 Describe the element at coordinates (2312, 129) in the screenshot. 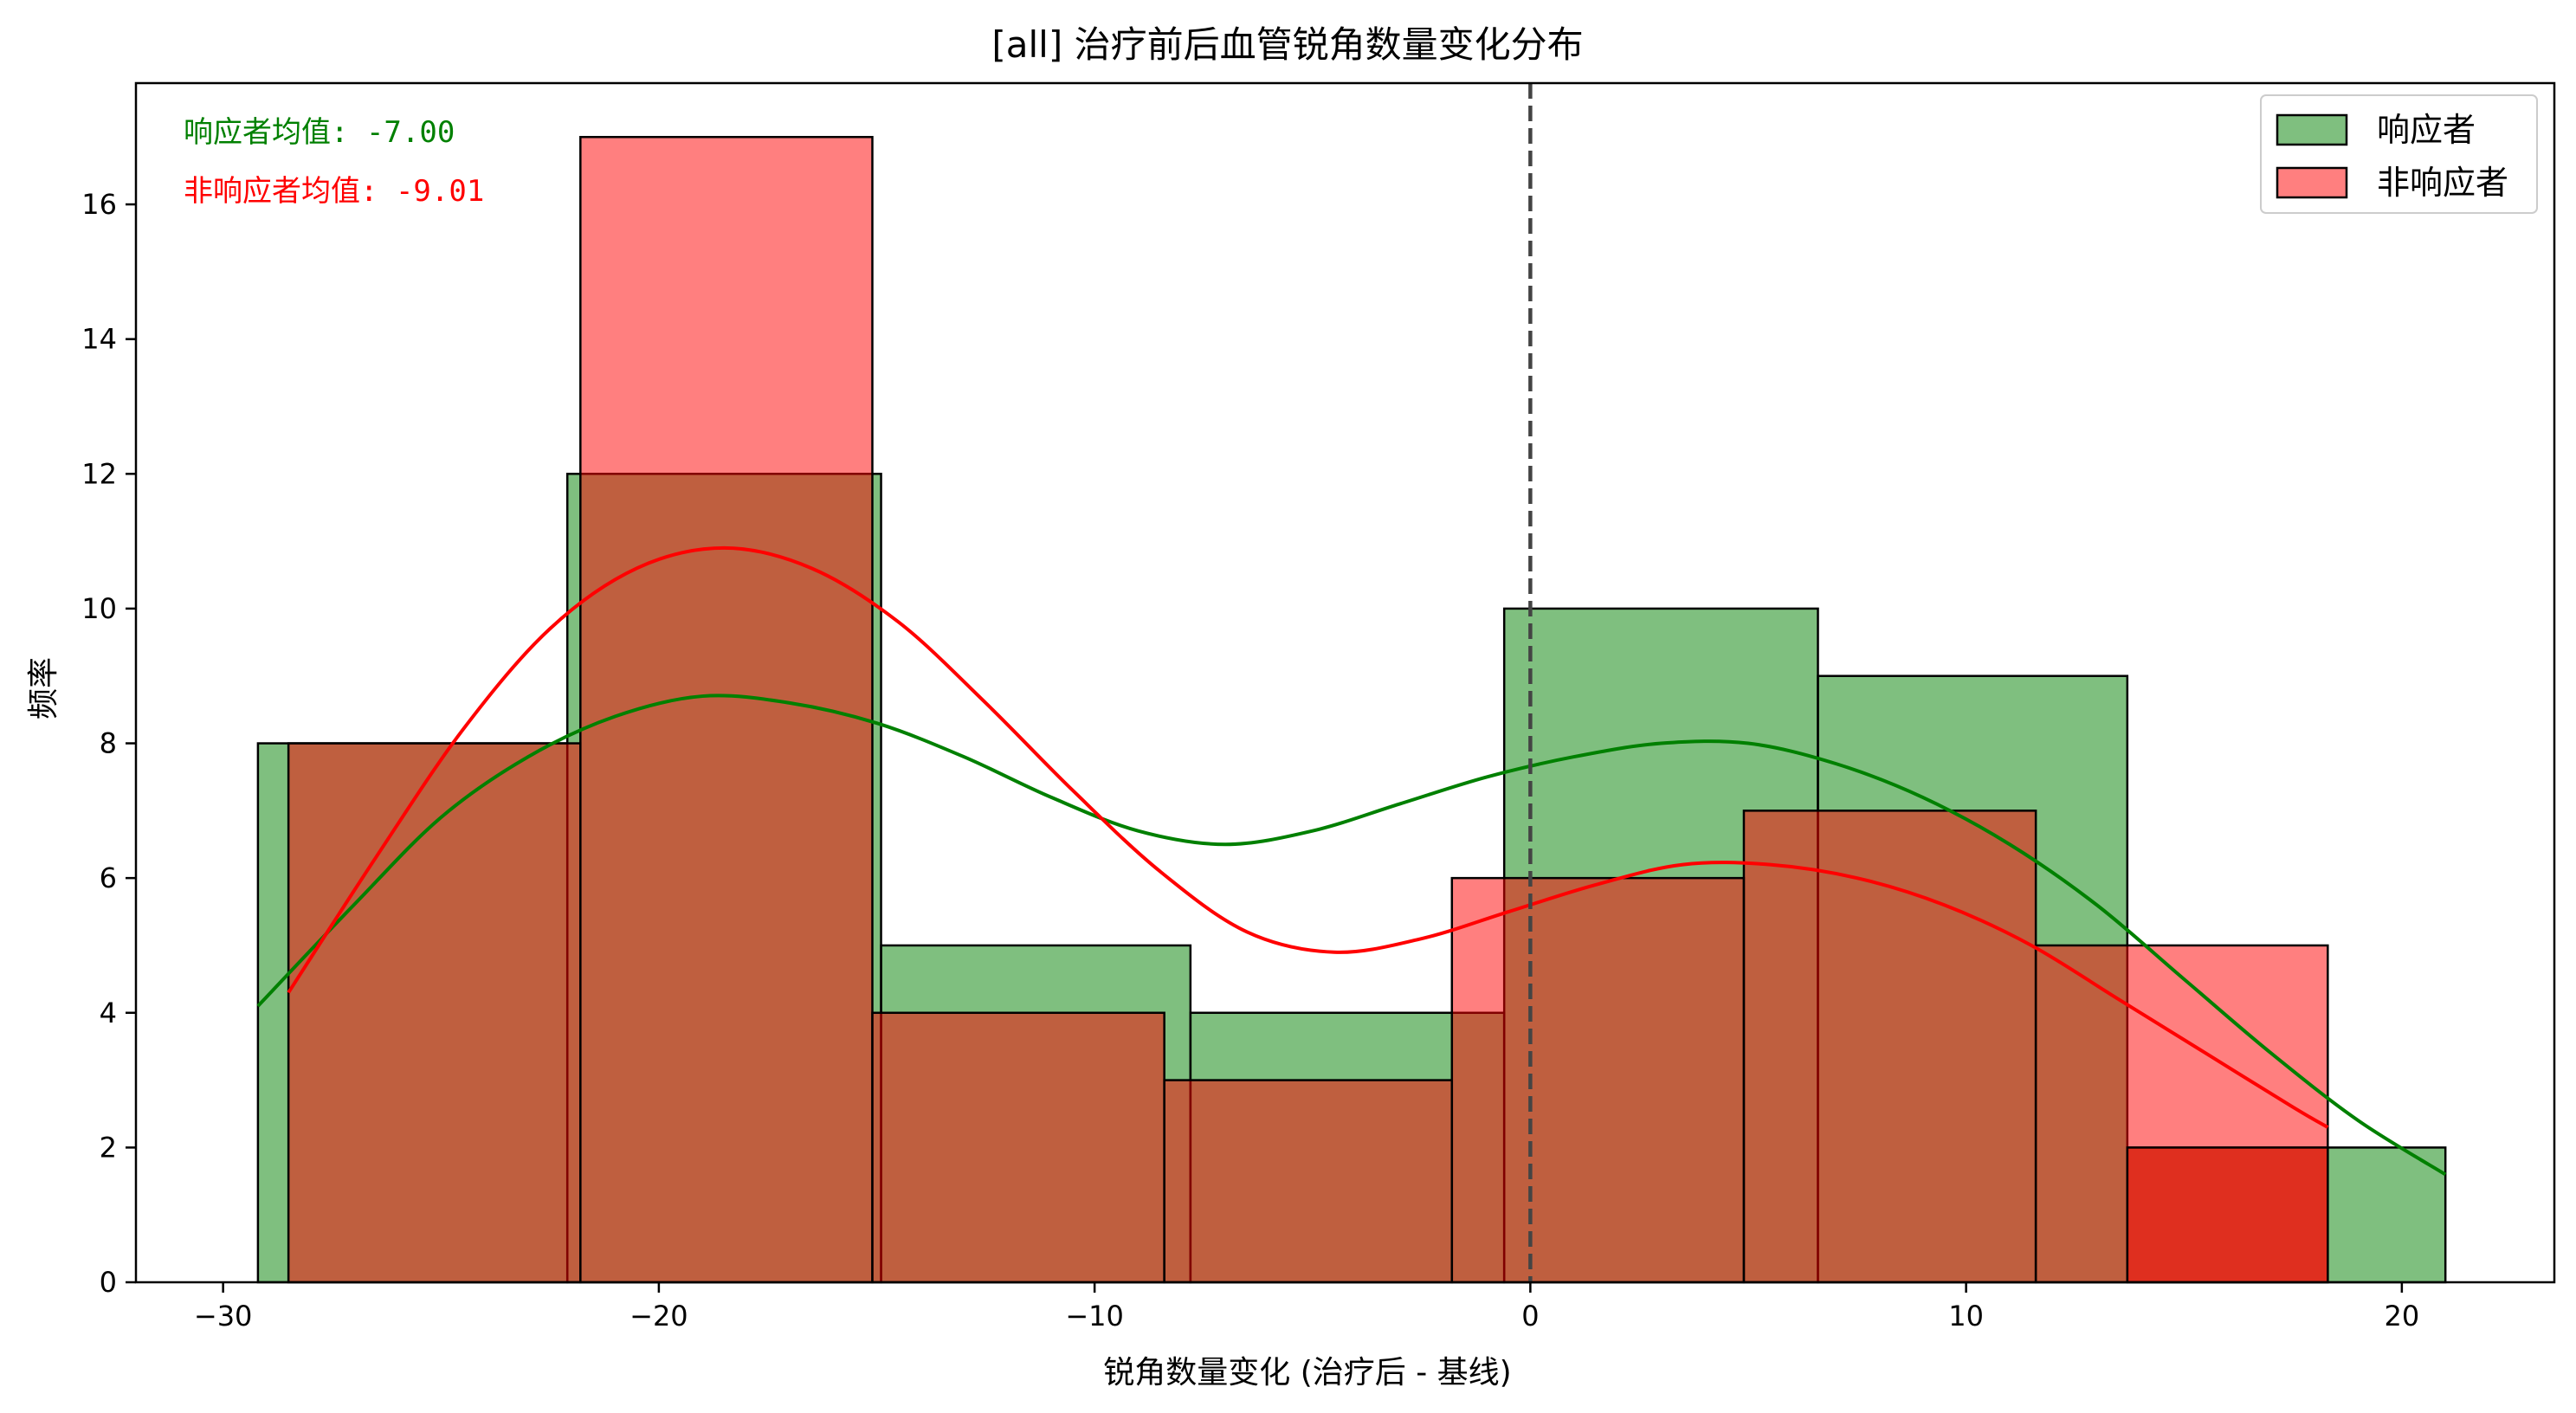

I see `legend-swatch-responder` at that location.